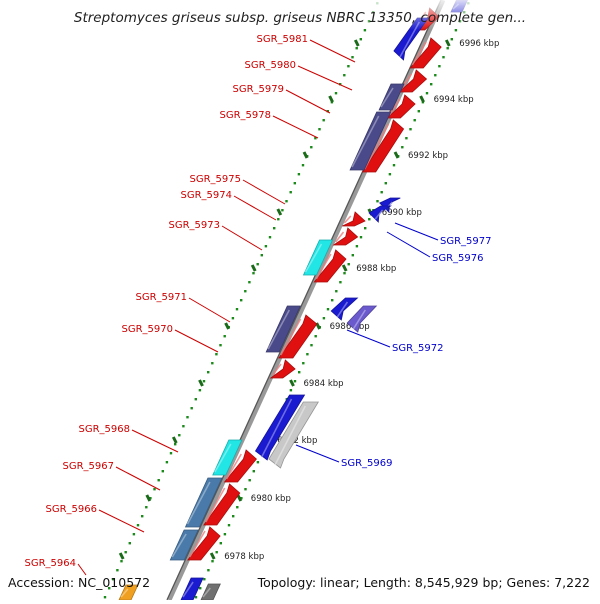 The width and height of the screenshot is (600, 604). Describe the element at coordinates (344, 309) in the screenshot. I see `gene-SGR_5972-b` at that location.